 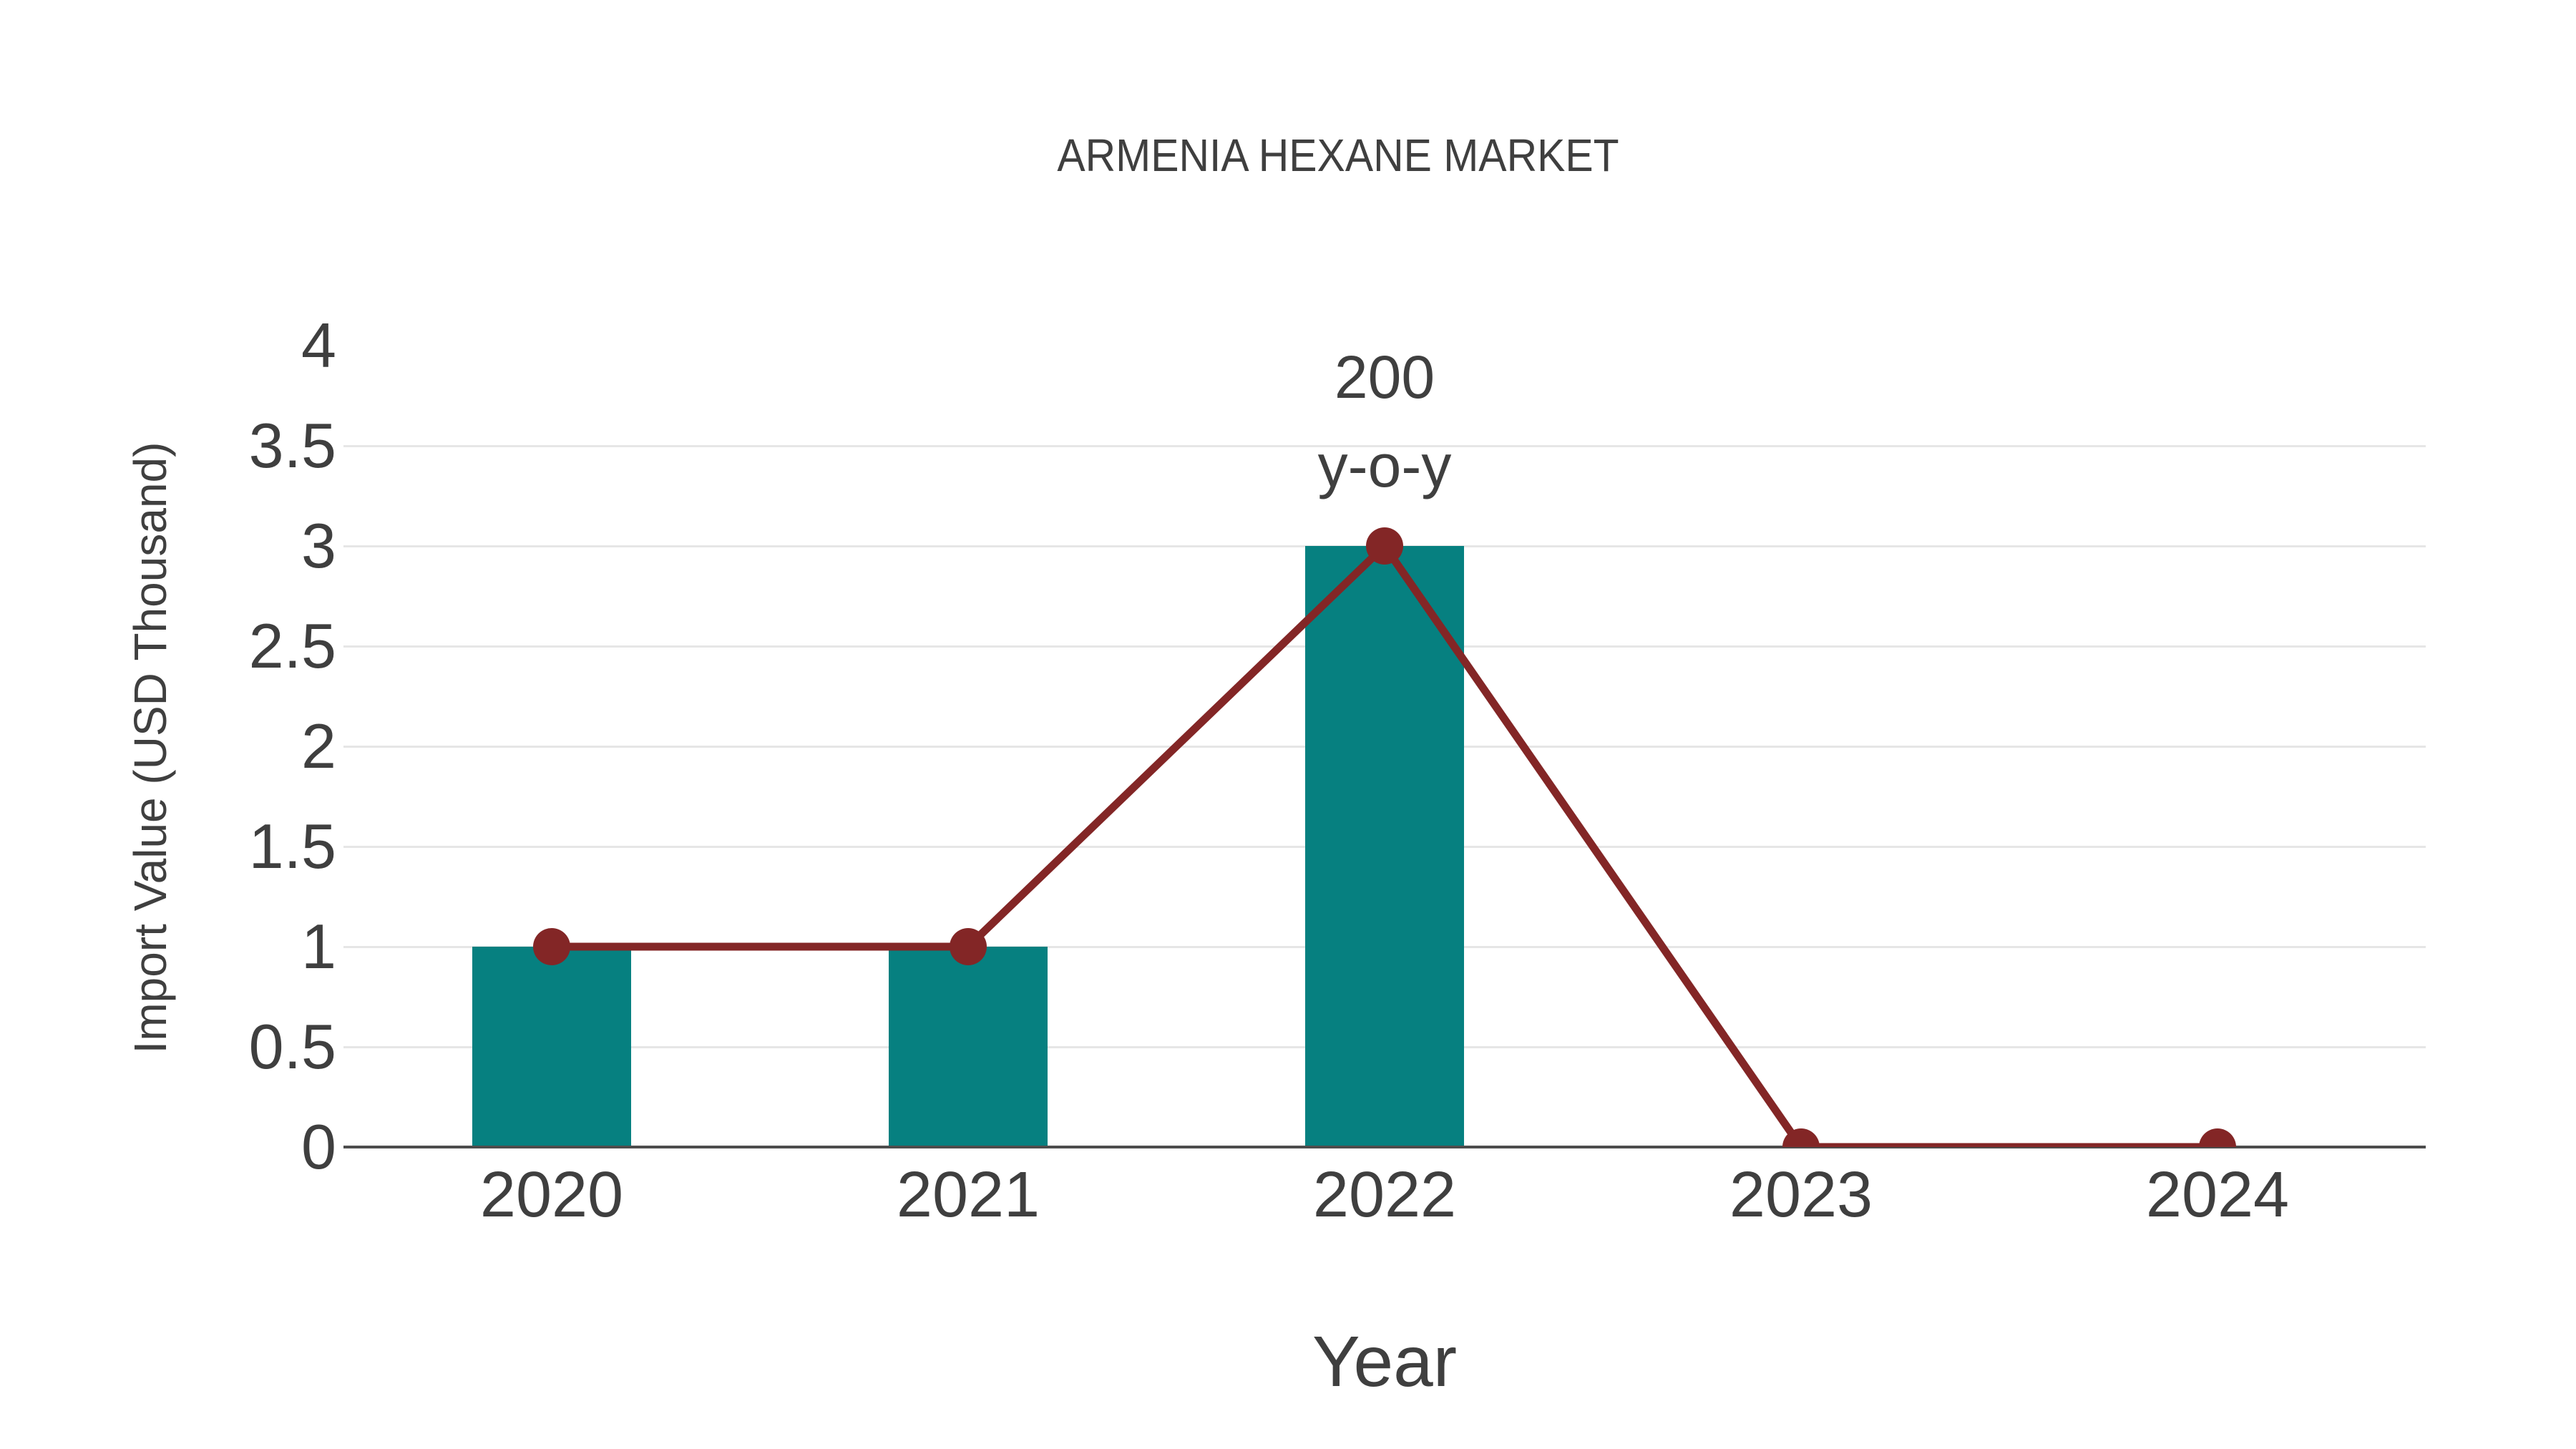 I want to click on y-tick-label-3.5: 3.5, so click(x=292, y=445).